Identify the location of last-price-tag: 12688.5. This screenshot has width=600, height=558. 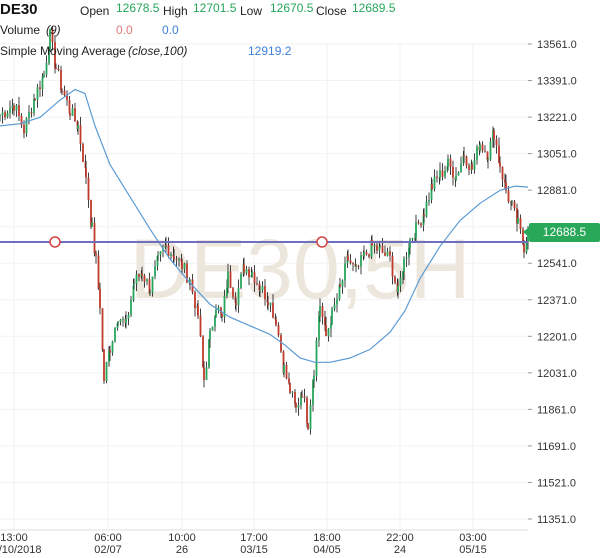
(561, 232).